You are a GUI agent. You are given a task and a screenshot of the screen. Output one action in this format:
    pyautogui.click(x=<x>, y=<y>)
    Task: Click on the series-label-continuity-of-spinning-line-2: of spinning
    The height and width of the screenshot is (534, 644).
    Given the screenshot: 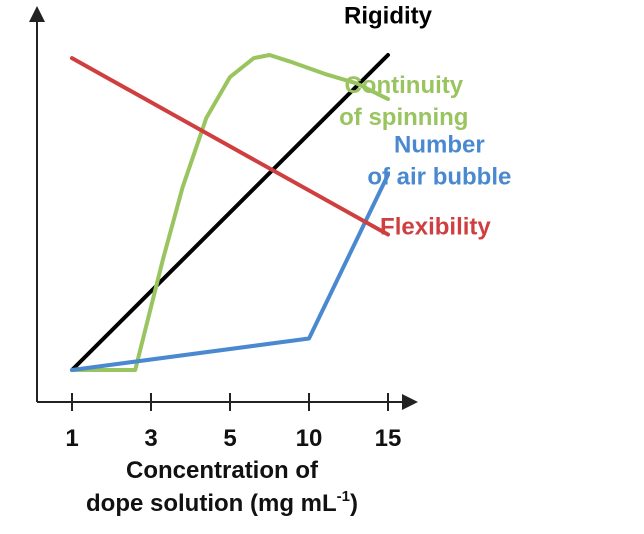 What is the action you would take?
    pyautogui.click(x=403, y=117)
    